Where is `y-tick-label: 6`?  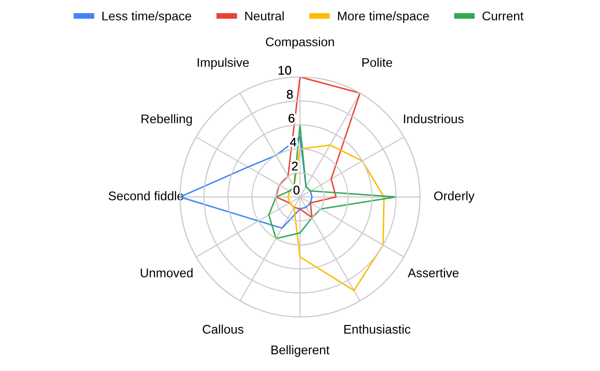 y-tick-label: 6 is located at coordinates (291, 118).